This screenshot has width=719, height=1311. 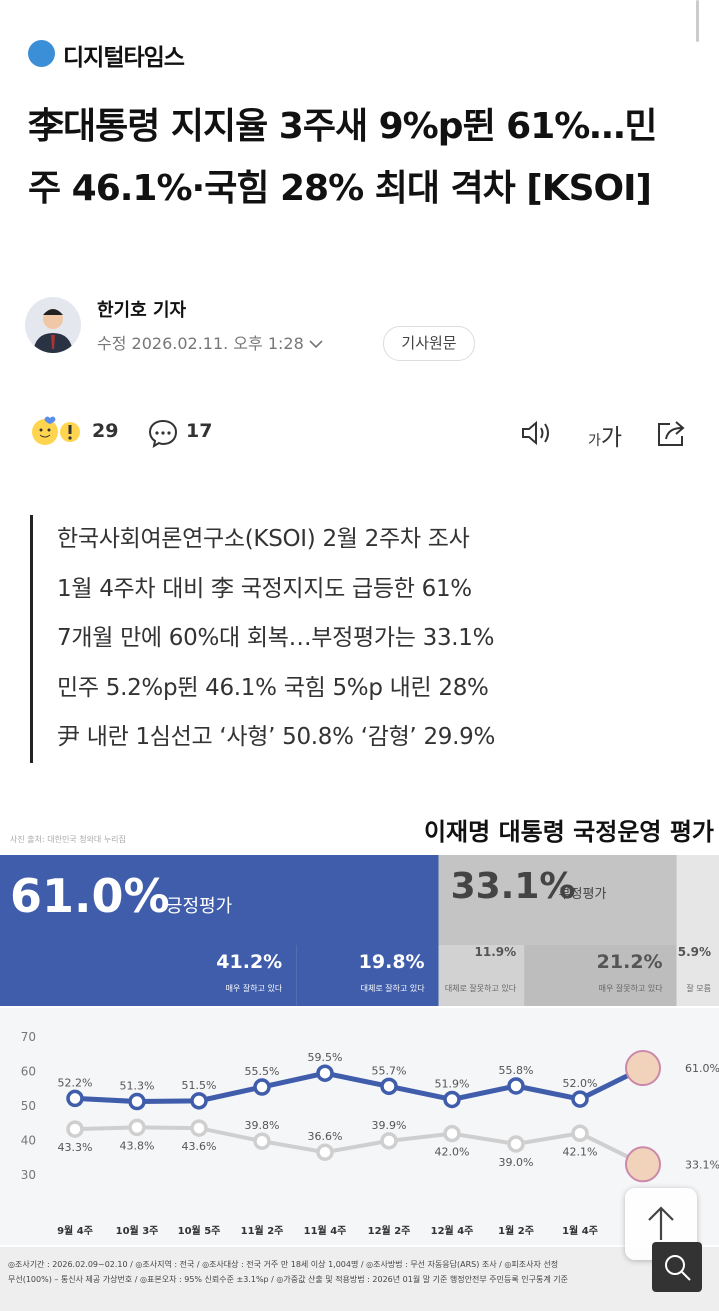 What do you see at coordinates (163, 433) in the screenshot?
I see `comment-icon` at bounding box center [163, 433].